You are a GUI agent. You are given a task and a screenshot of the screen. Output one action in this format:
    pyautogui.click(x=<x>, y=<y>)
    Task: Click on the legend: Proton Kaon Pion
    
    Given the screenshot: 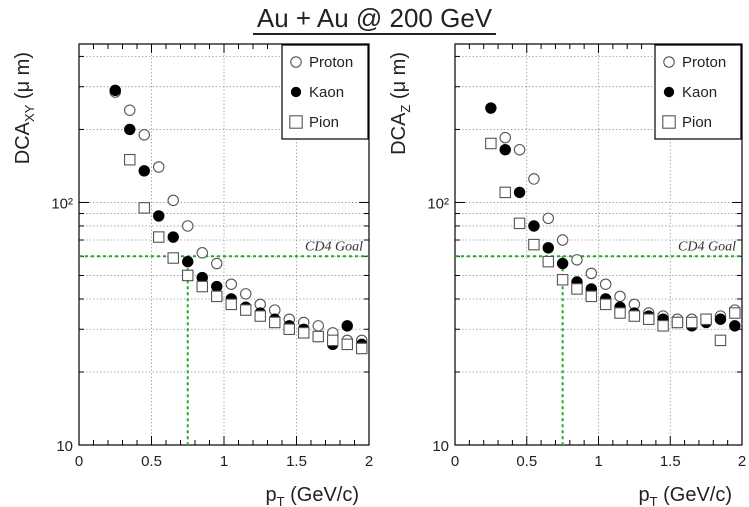 What is the action you would take?
    pyautogui.click(x=325, y=92)
    